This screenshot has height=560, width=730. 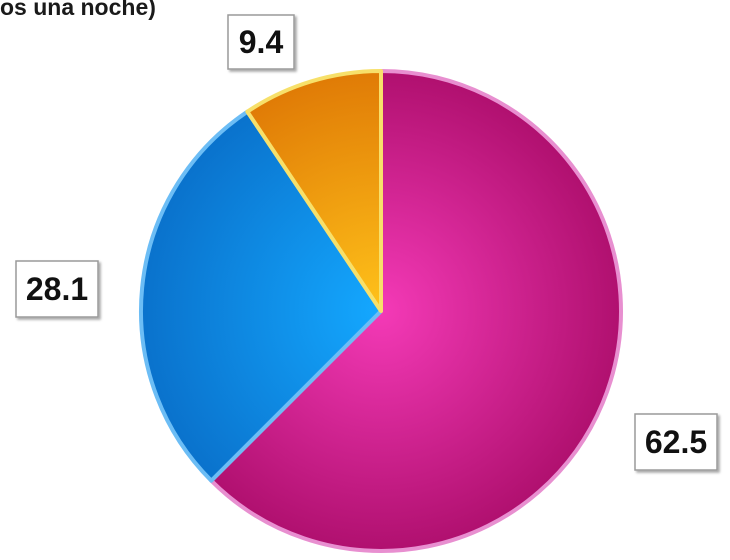 I want to click on data-label-text: 9.4, so click(x=261, y=42).